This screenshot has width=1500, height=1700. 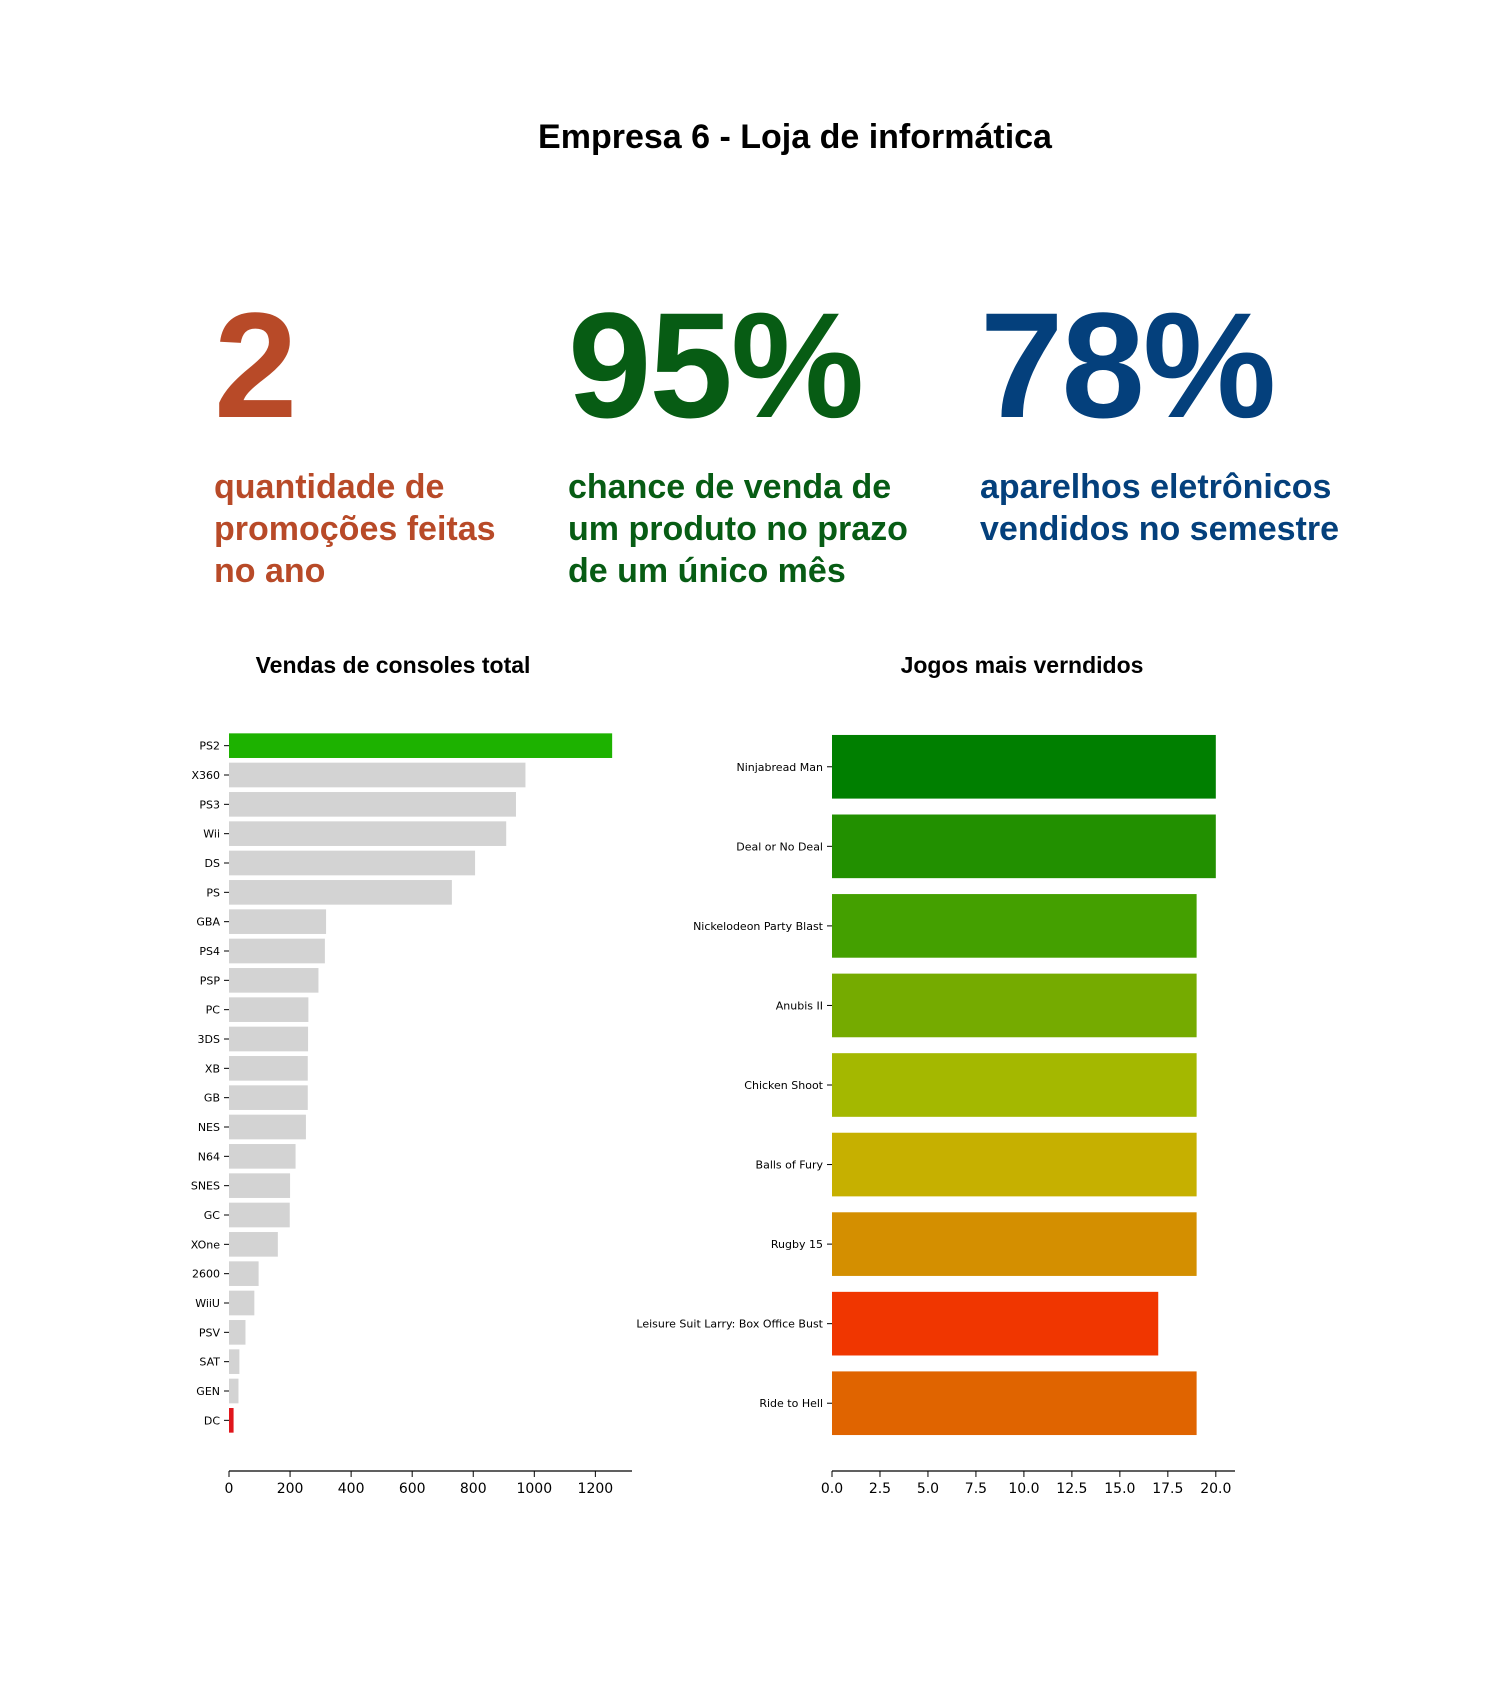 What do you see at coordinates (729, 1324) in the screenshot?
I see `games-category-label: Leisure Suit Larry: Box Office Bust` at bounding box center [729, 1324].